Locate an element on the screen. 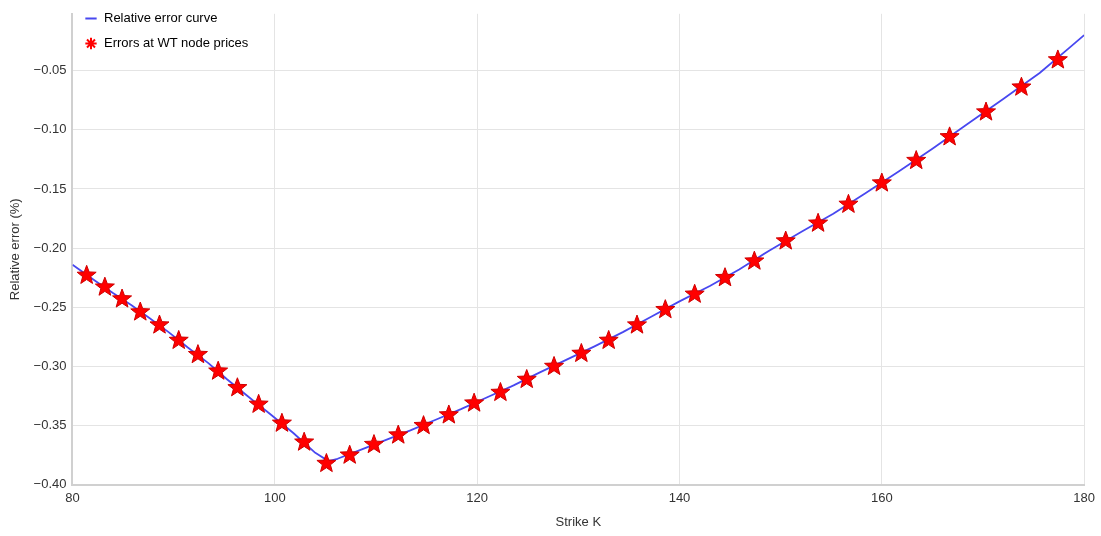 This screenshot has height=536, width=1101. y-tick-label: −0.25 is located at coordinates (50, 306).